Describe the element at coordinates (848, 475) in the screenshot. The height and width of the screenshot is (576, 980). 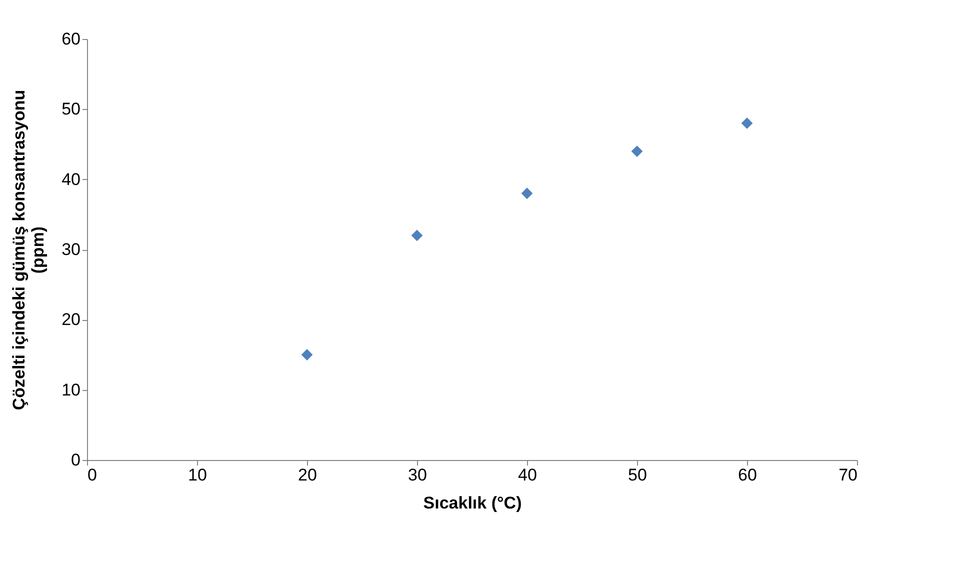
I see `x-tick-label: 70` at that location.